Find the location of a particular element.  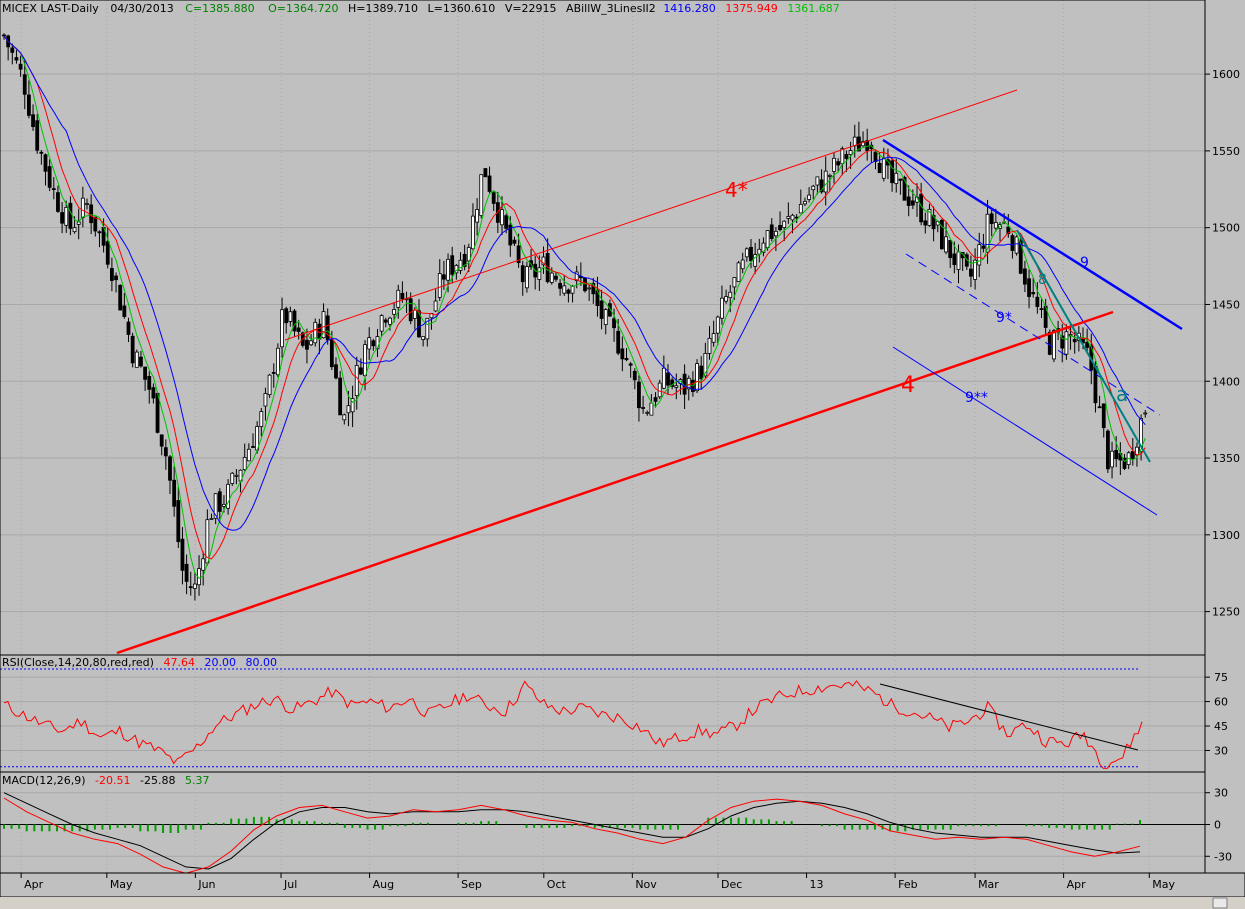

header-date: 04/30/2013 is located at coordinates (141, 8).